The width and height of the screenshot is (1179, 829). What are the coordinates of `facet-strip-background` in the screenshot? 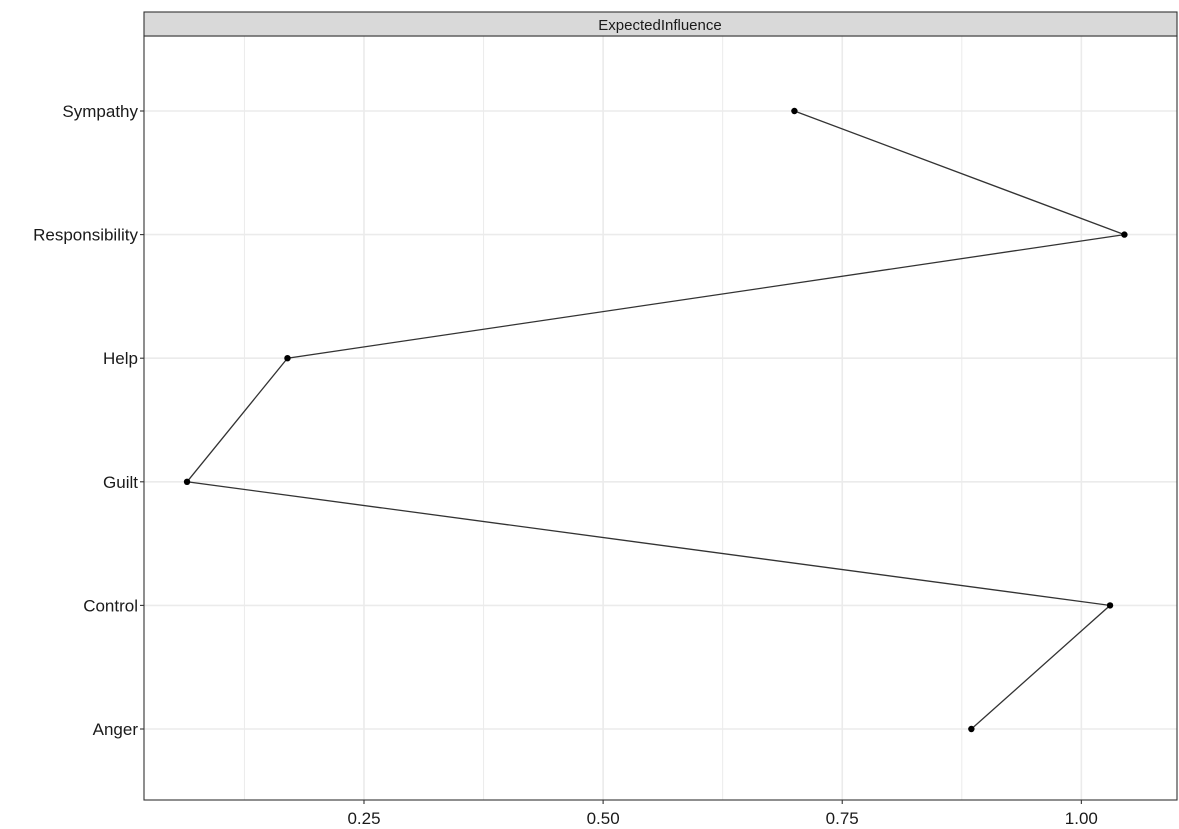 It's located at (660, 24).